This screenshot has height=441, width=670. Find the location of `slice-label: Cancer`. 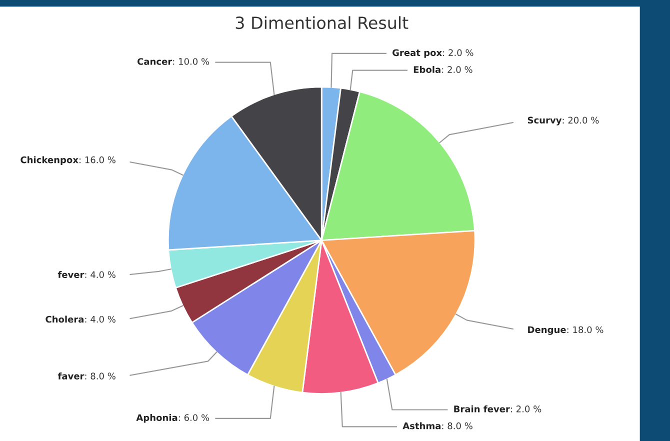

slice-label: Cancer is located at coordinates (155, 61).